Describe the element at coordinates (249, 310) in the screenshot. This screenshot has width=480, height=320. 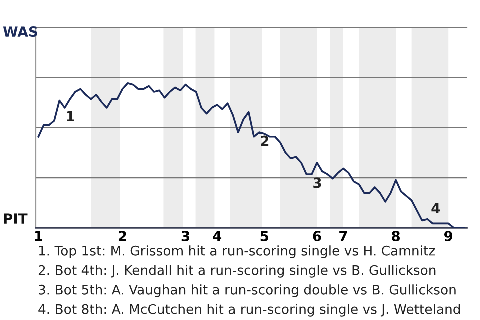
I see `text: 4. Bot 8th: A. McCutchen hit a run-scoring single vs J. Wetteland` at that location.